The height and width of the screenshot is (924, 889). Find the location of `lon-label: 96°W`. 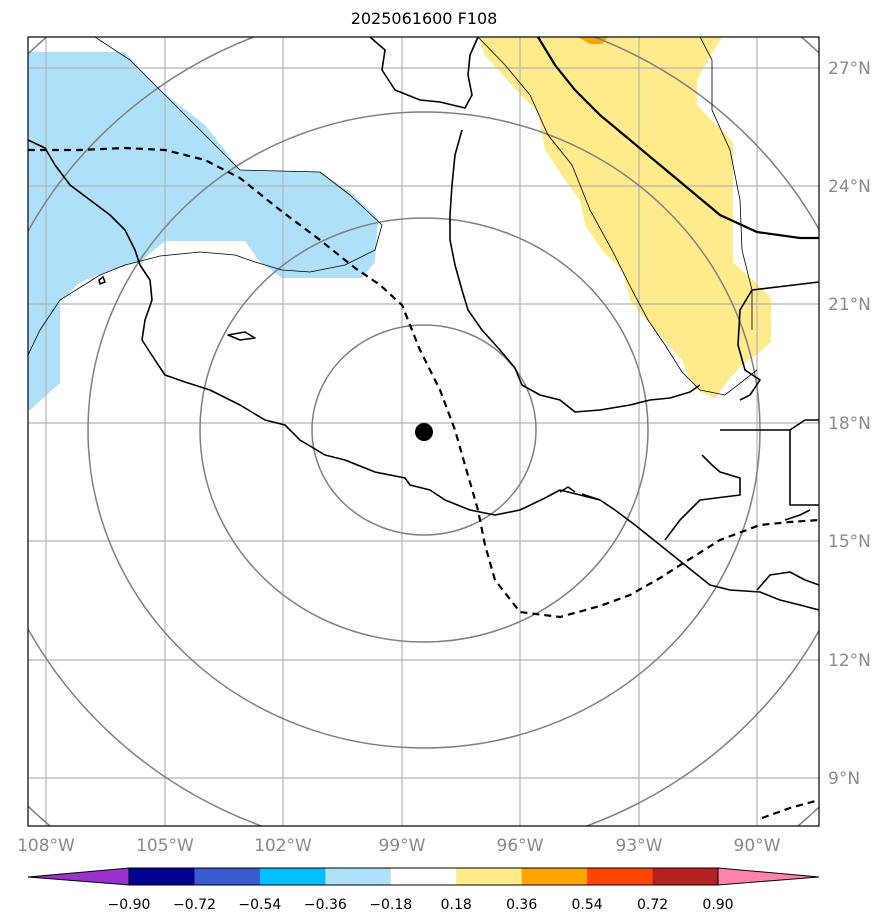

lon-label: 96°W is located at coordinates (520, 846).